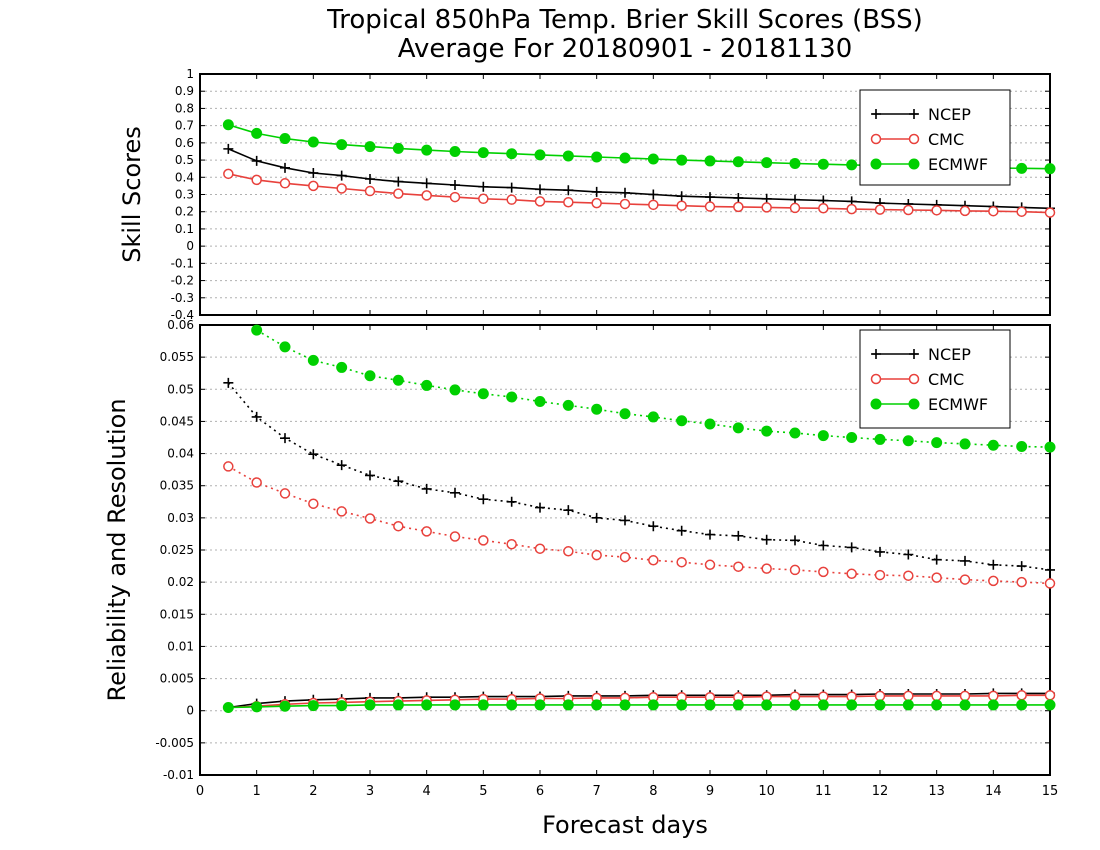  Describe the element at coordinates (190, 246) in the screenshot. I see `y-tick-label: 0` at that location.